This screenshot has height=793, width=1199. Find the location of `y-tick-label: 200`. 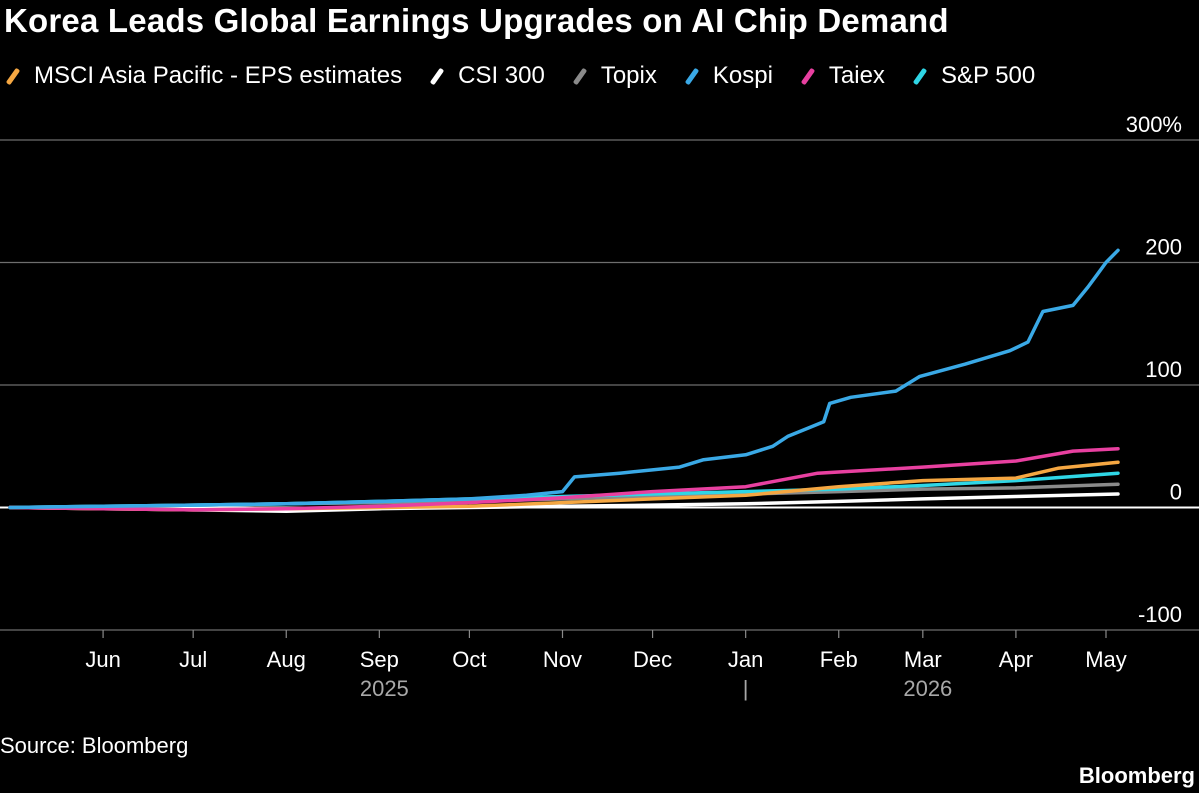

y-tick-label: 200 is located at coordinates (1163, 247).